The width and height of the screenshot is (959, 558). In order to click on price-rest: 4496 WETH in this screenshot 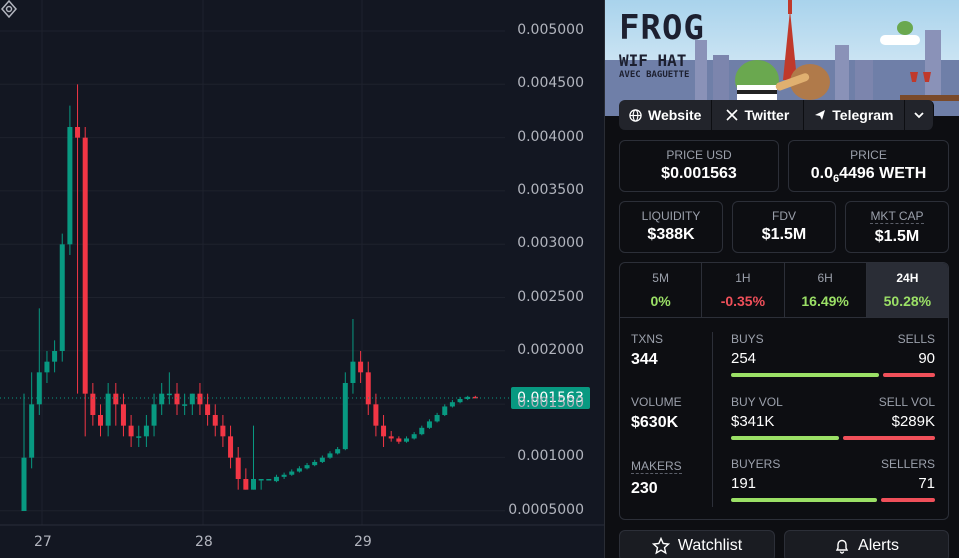, I will do `click(883, 173)`.